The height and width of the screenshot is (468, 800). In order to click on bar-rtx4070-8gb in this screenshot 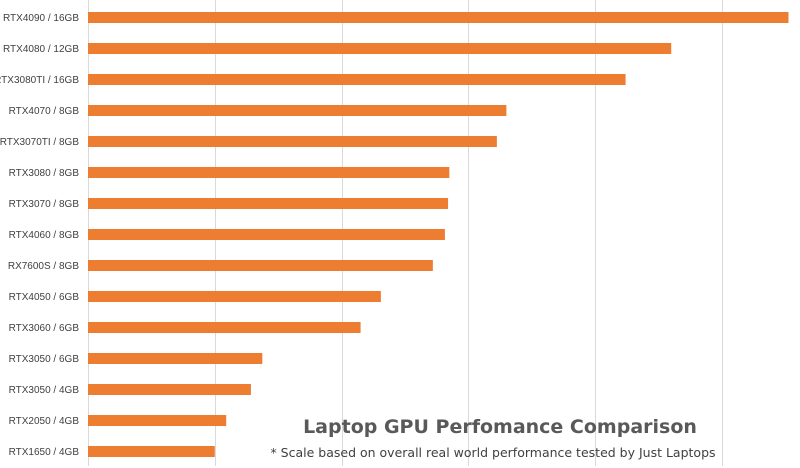, I will do `click(297, 110)`.